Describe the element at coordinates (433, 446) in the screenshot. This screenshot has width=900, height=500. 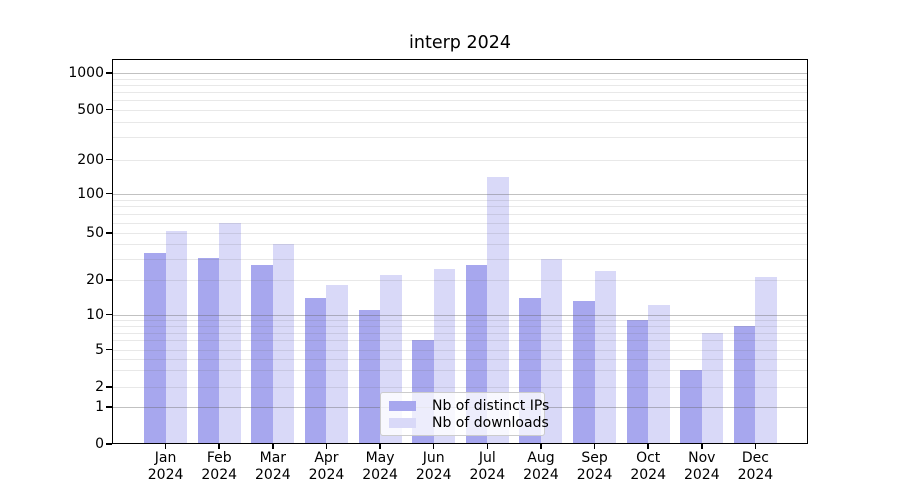
I see `x-tick-jun` at that location.